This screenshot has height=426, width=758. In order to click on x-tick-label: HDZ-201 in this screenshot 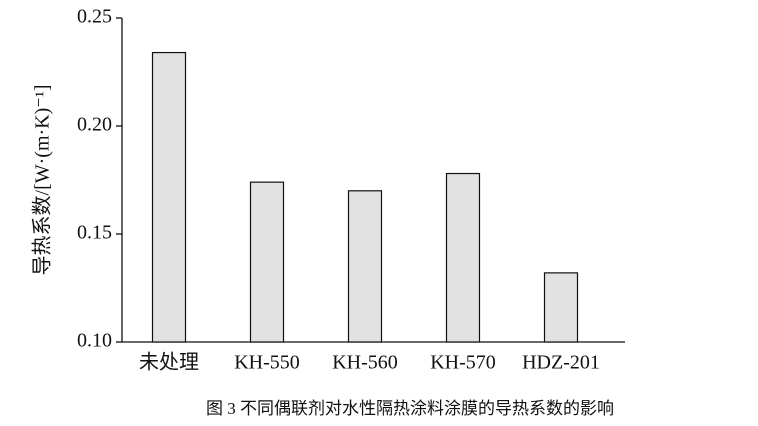, I will do `click(561, 363)`.